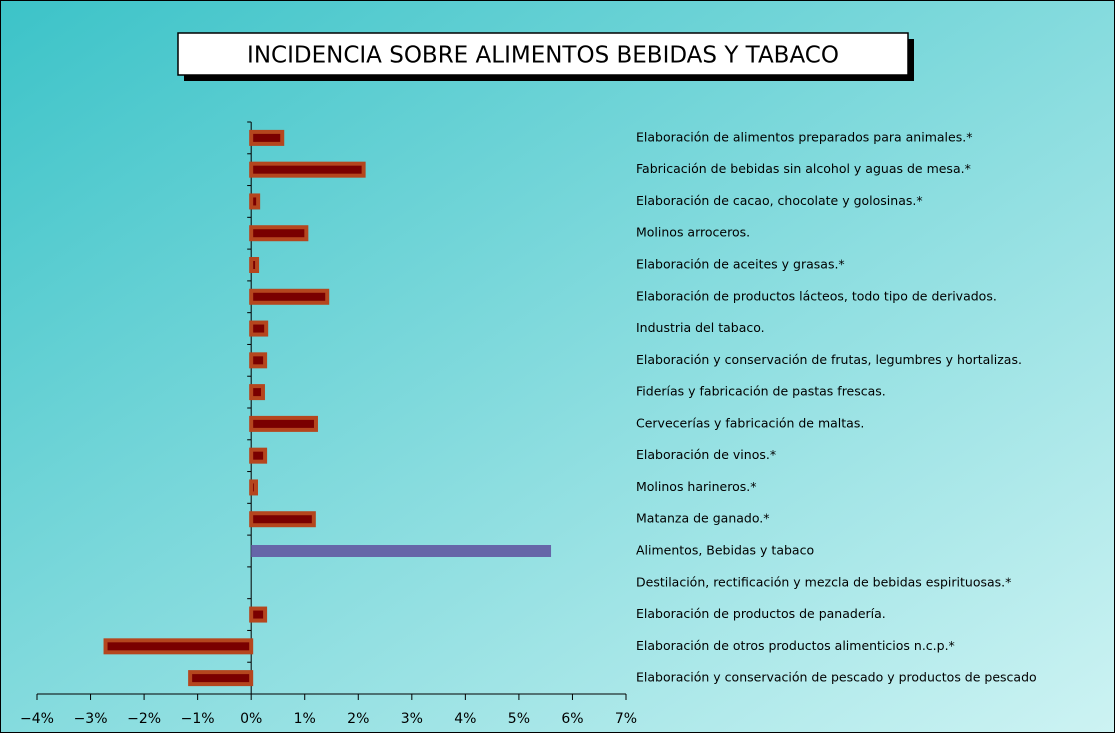 This screenshot has width=1115, height=733. I want to click on category-label: Alimentos, Bebidas y tabaco, so click(725, 550).